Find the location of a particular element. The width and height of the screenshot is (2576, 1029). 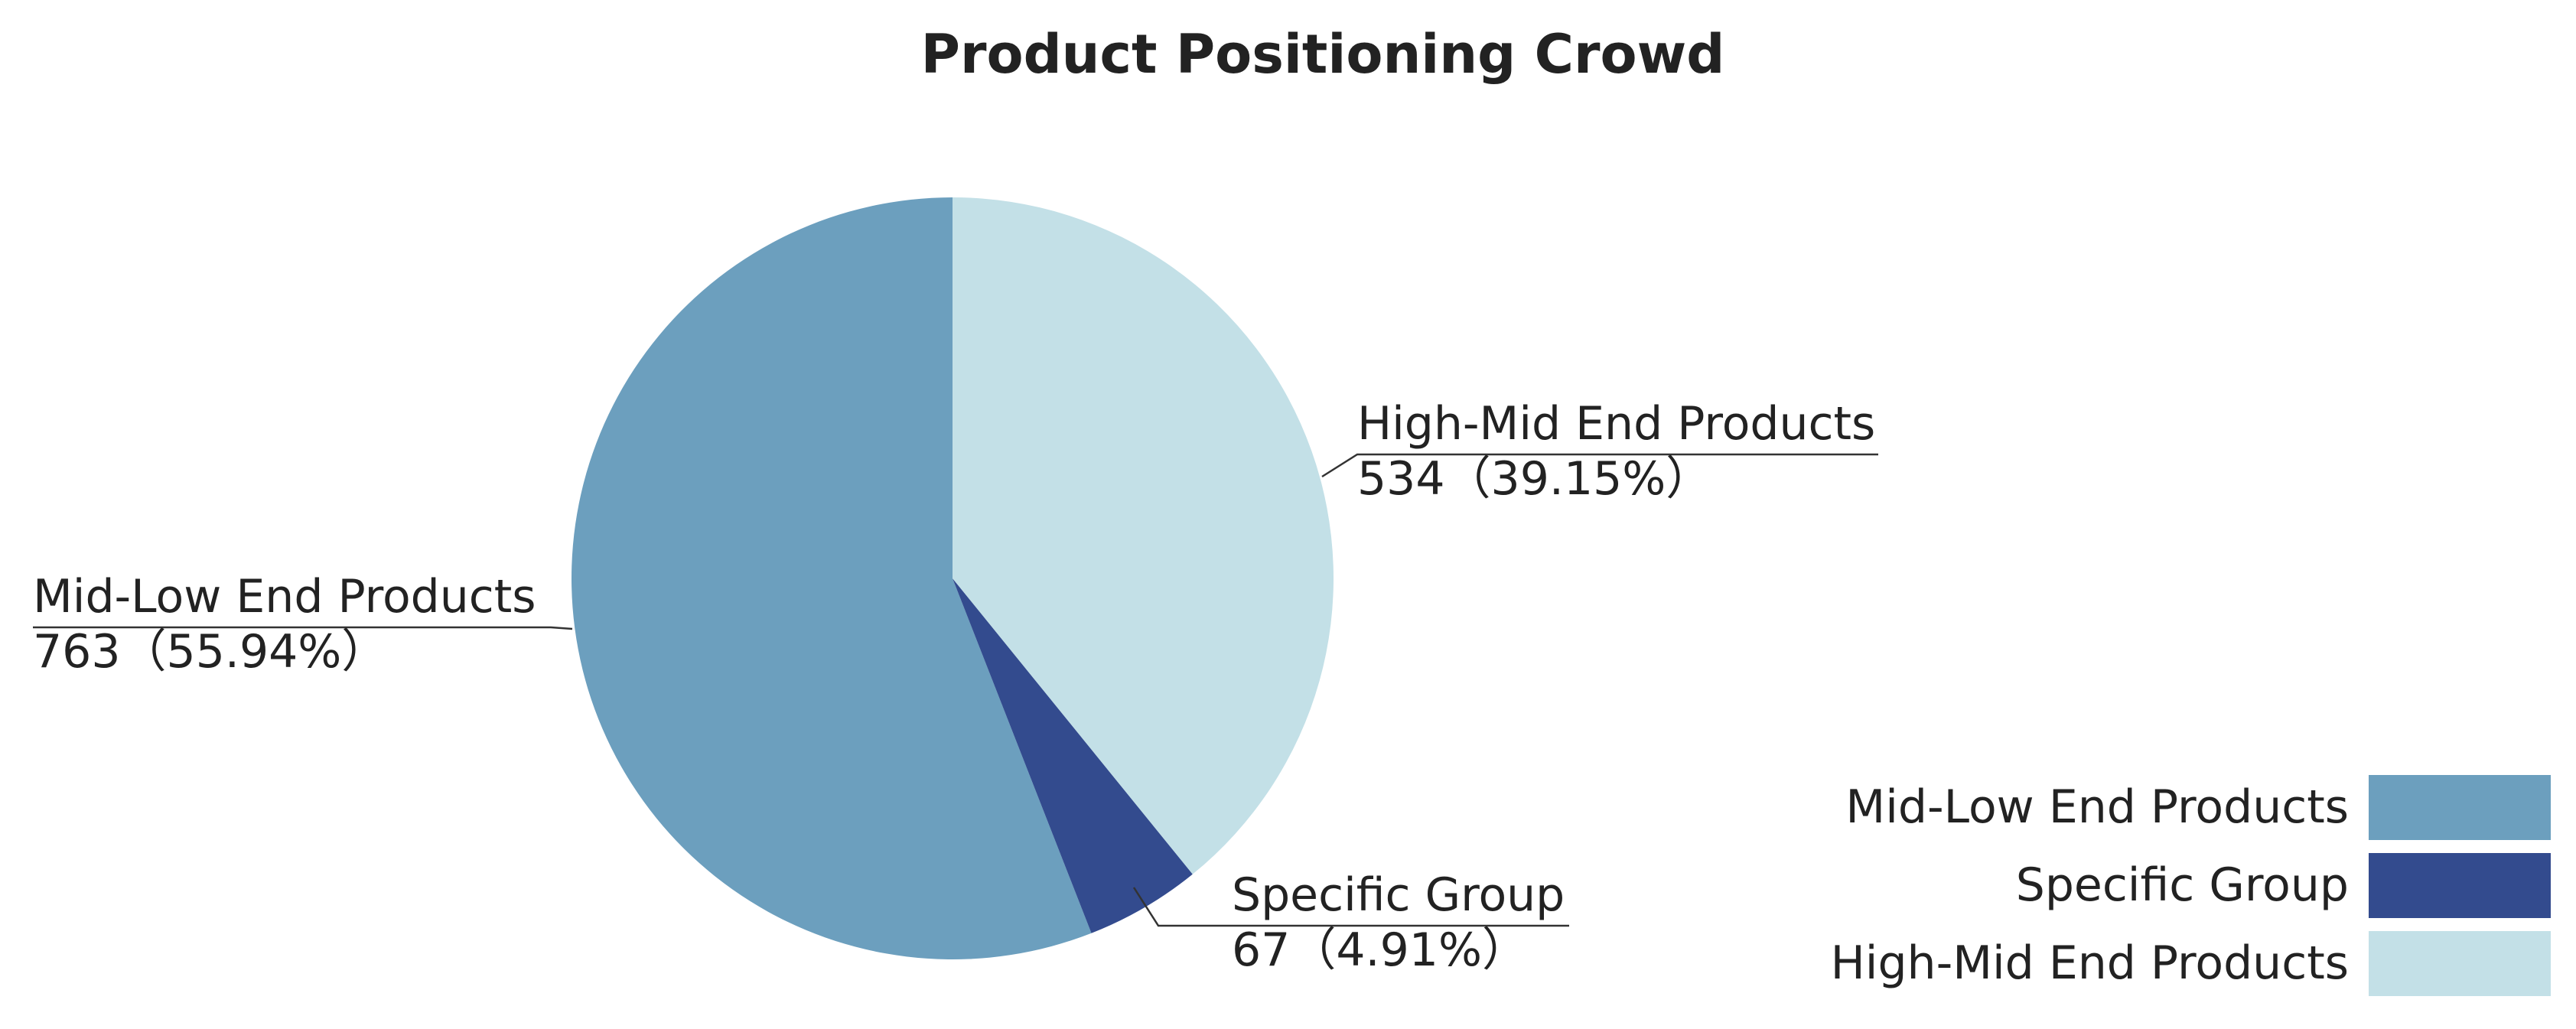

slice-label: High-Mid End Products is located at coordinates (1616, 424).